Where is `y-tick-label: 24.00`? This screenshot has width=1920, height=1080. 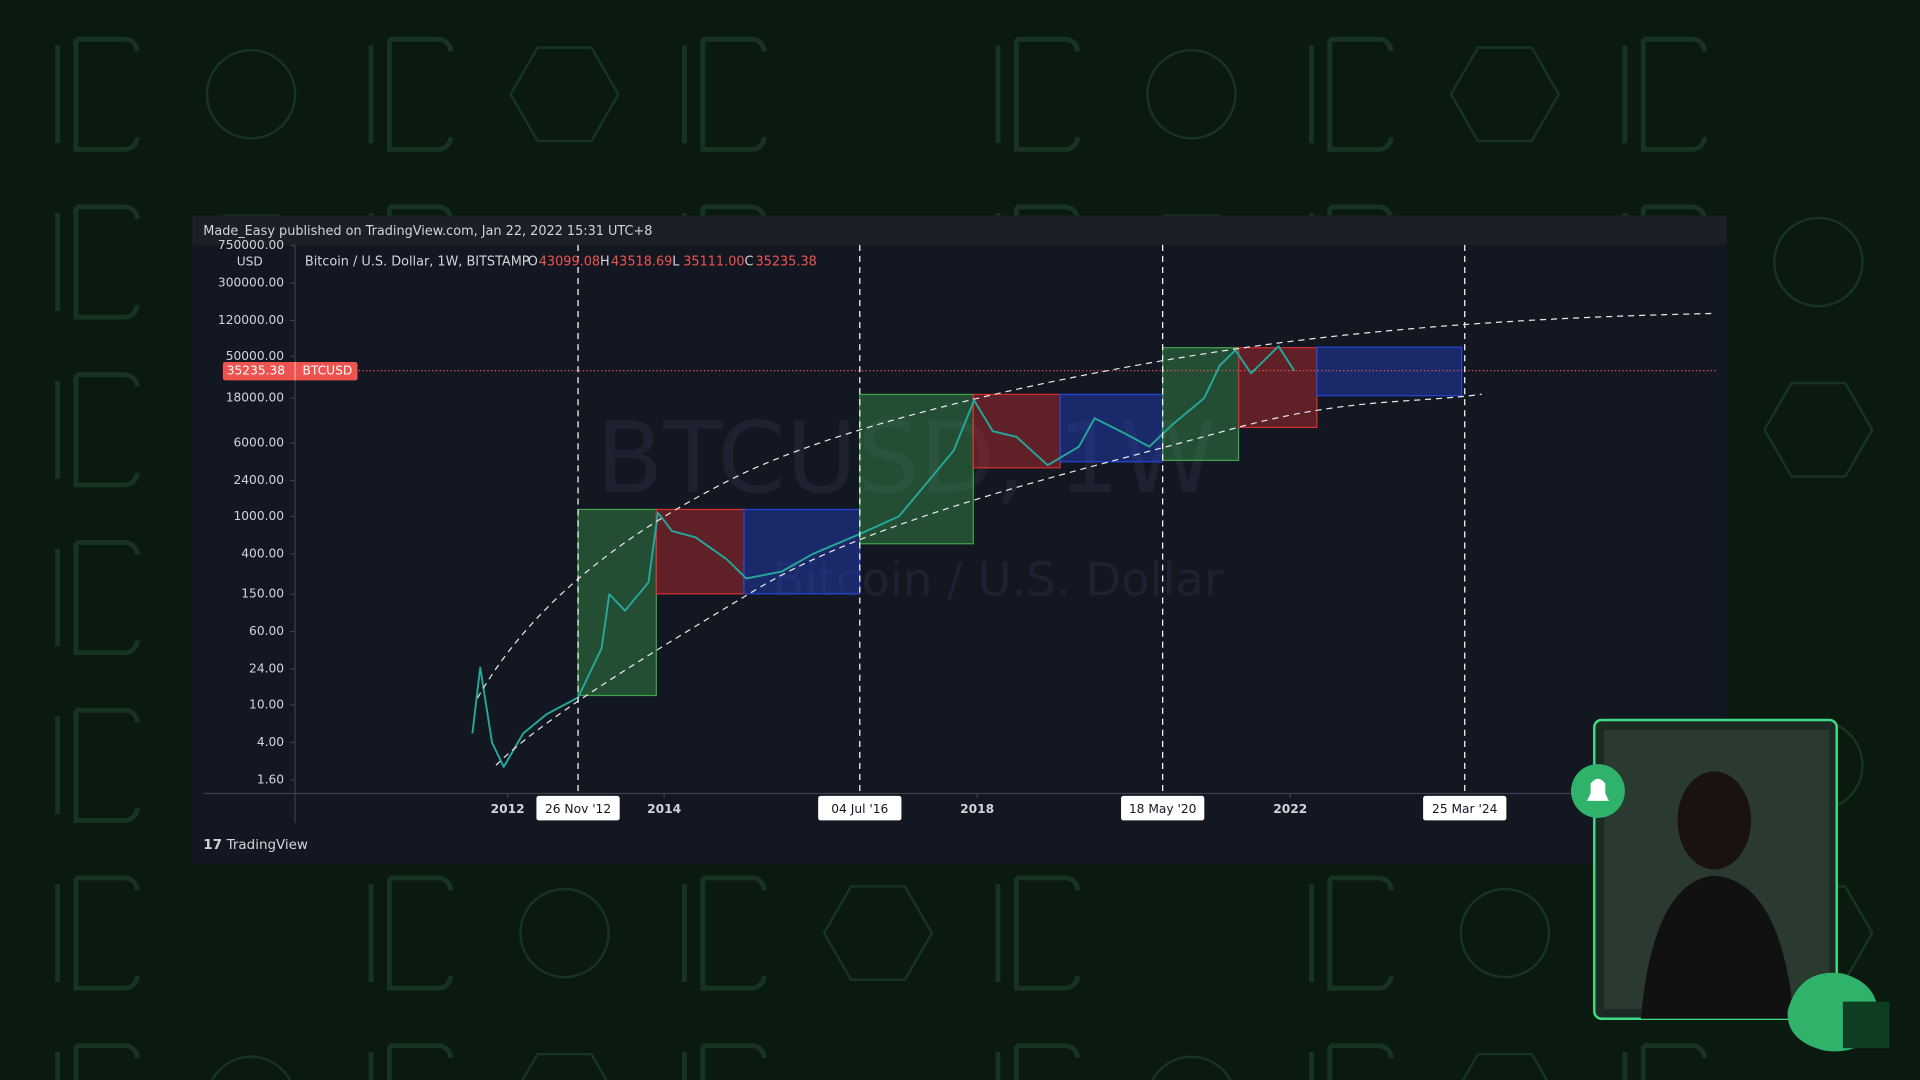
y-tick-label: 24.00 is located at coordinates (266, 669).